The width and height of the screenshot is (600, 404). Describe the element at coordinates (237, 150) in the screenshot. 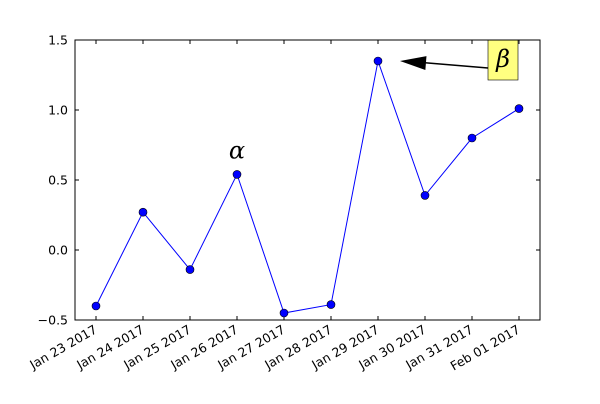

I see `annotation-alpha: α` at that location.